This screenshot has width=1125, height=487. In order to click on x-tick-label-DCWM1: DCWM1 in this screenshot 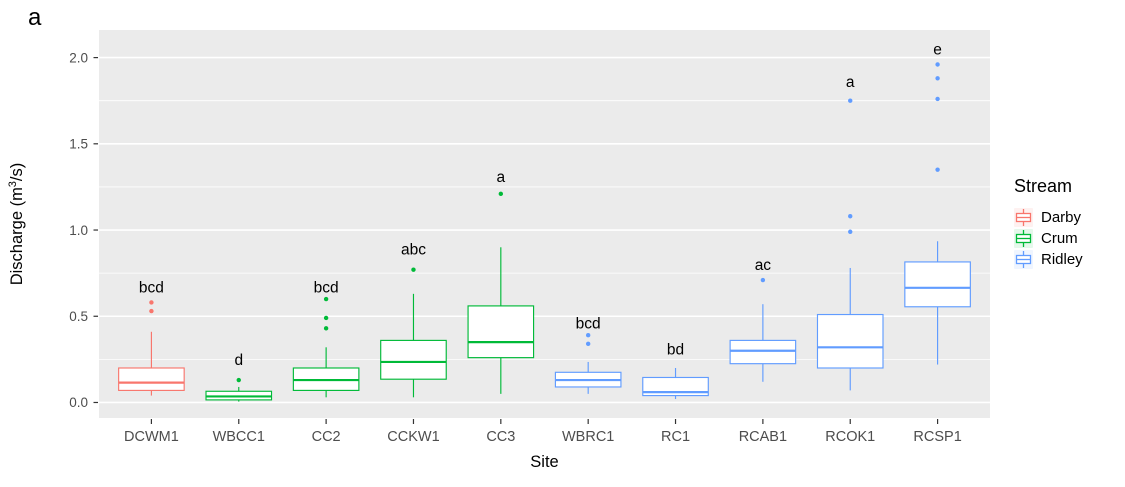, I will do `click(151, 437)`.